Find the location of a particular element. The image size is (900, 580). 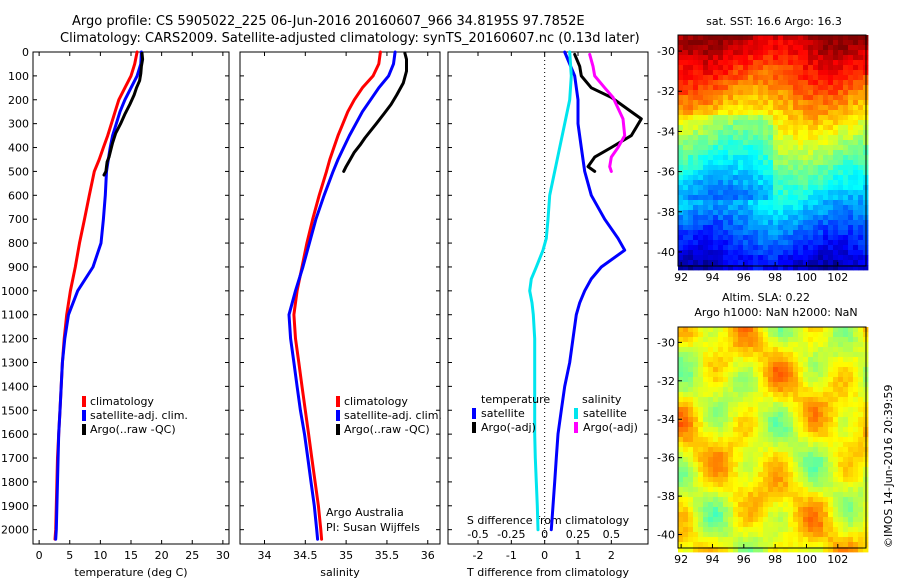

legend-swatch is located at coordinates (338, 401).